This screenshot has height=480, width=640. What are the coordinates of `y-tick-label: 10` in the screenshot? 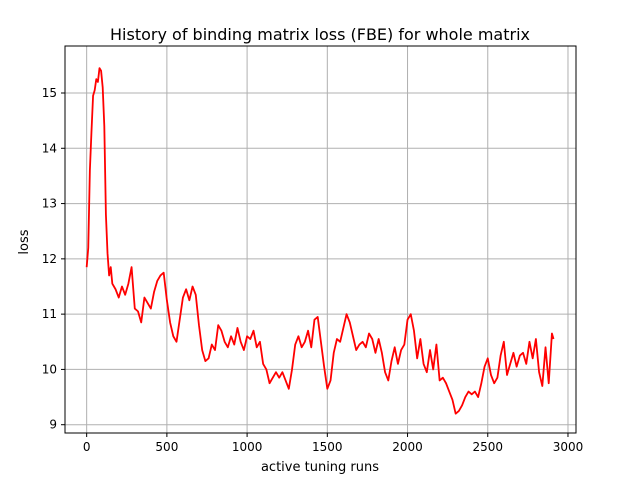 It's located at (49, 369).